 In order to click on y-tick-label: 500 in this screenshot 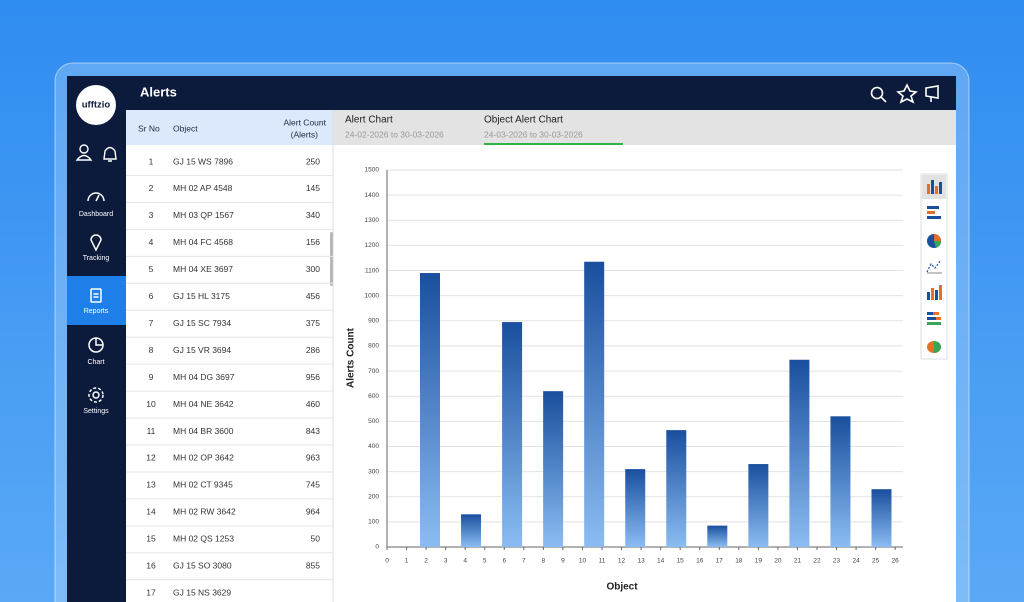, I will do `click(373, 421)`.